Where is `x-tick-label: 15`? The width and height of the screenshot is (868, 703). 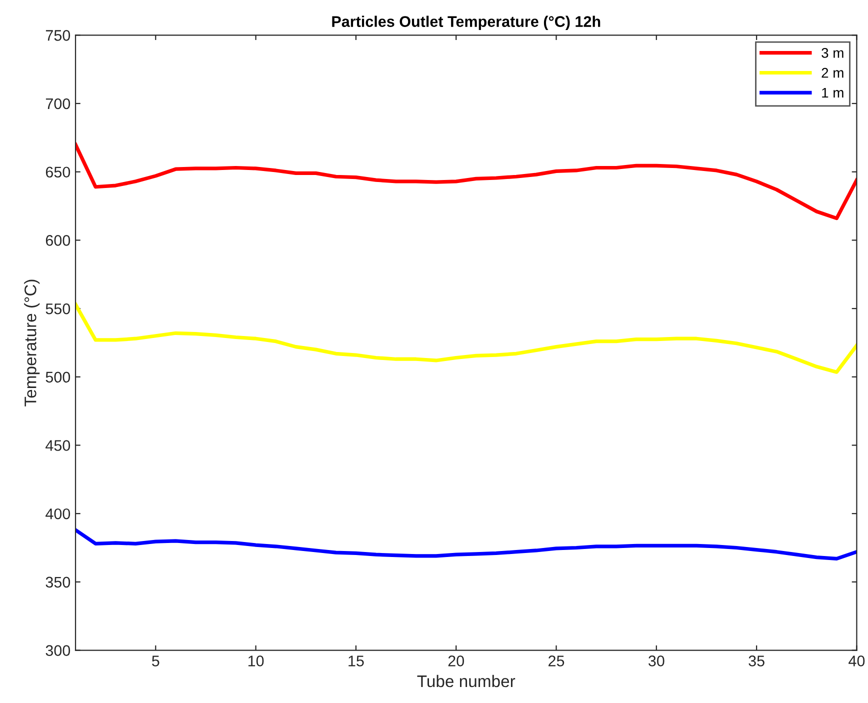
x-tick-label: 15 is located at coordinates (356, 661).